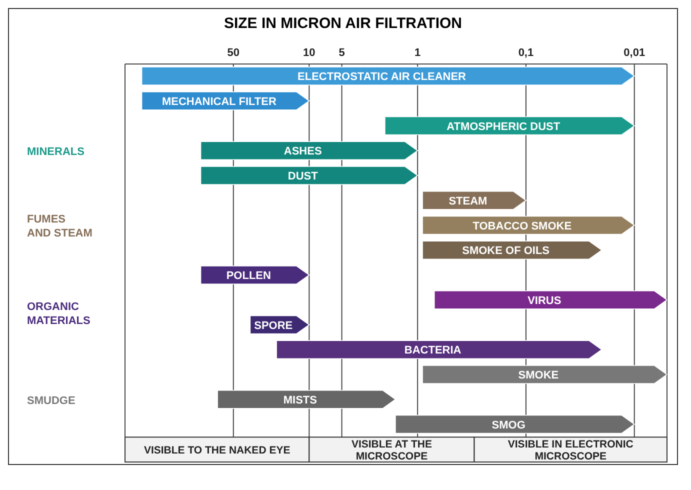  I want to click on band-label: VISIBLE TO THE NAKED EYE, so click(217, 450).